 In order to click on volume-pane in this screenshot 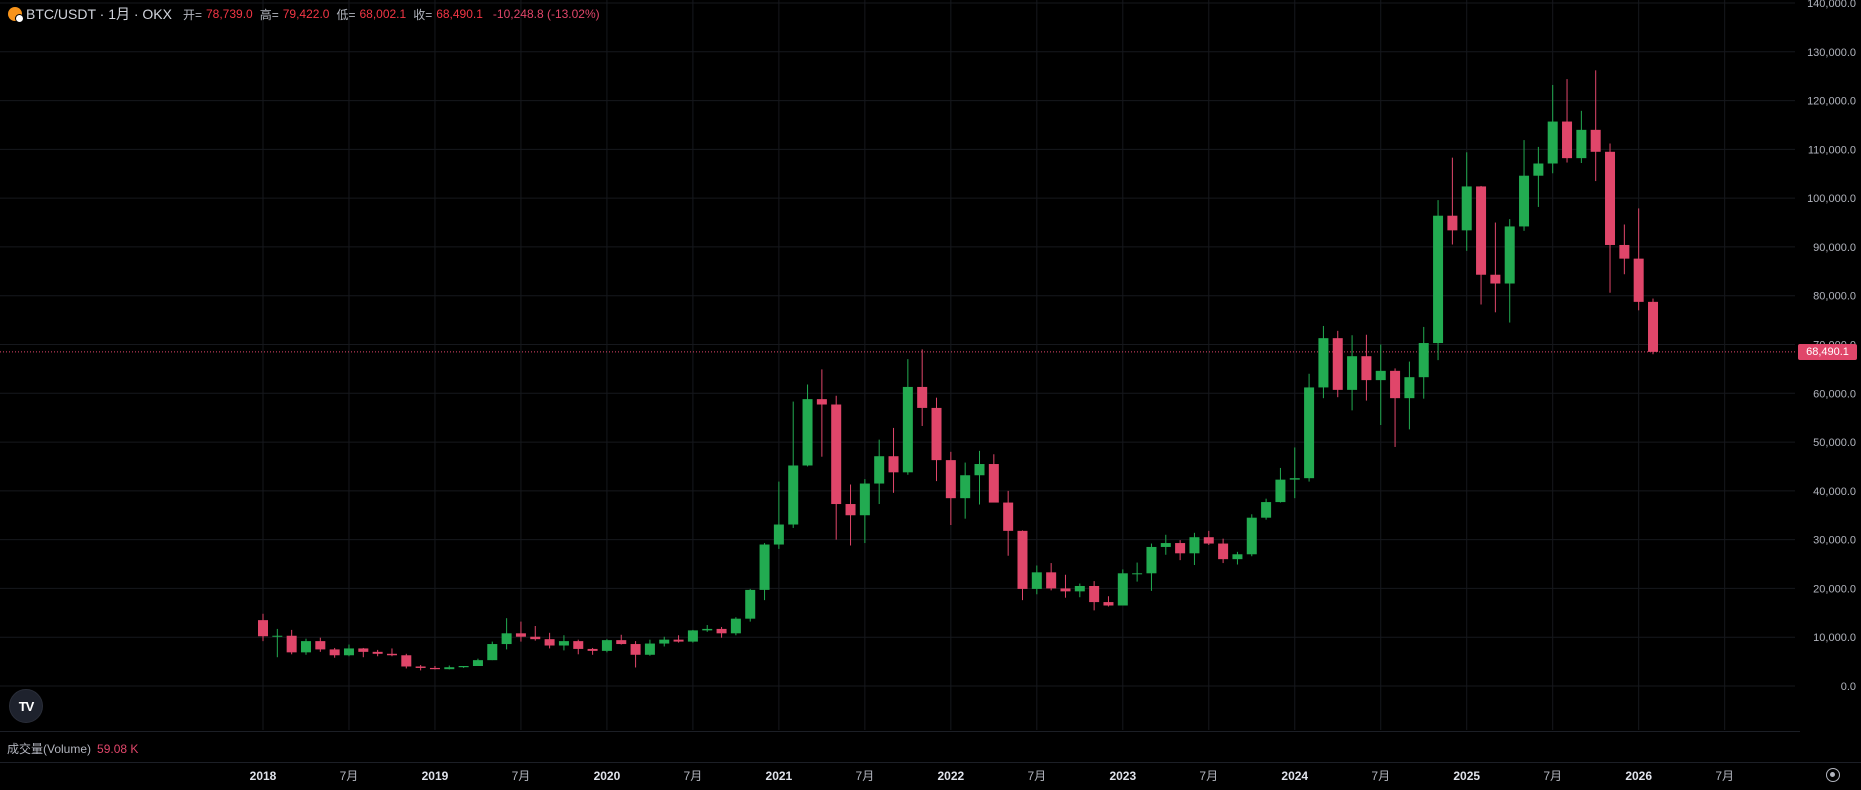, I will do `click(900, 746)`.